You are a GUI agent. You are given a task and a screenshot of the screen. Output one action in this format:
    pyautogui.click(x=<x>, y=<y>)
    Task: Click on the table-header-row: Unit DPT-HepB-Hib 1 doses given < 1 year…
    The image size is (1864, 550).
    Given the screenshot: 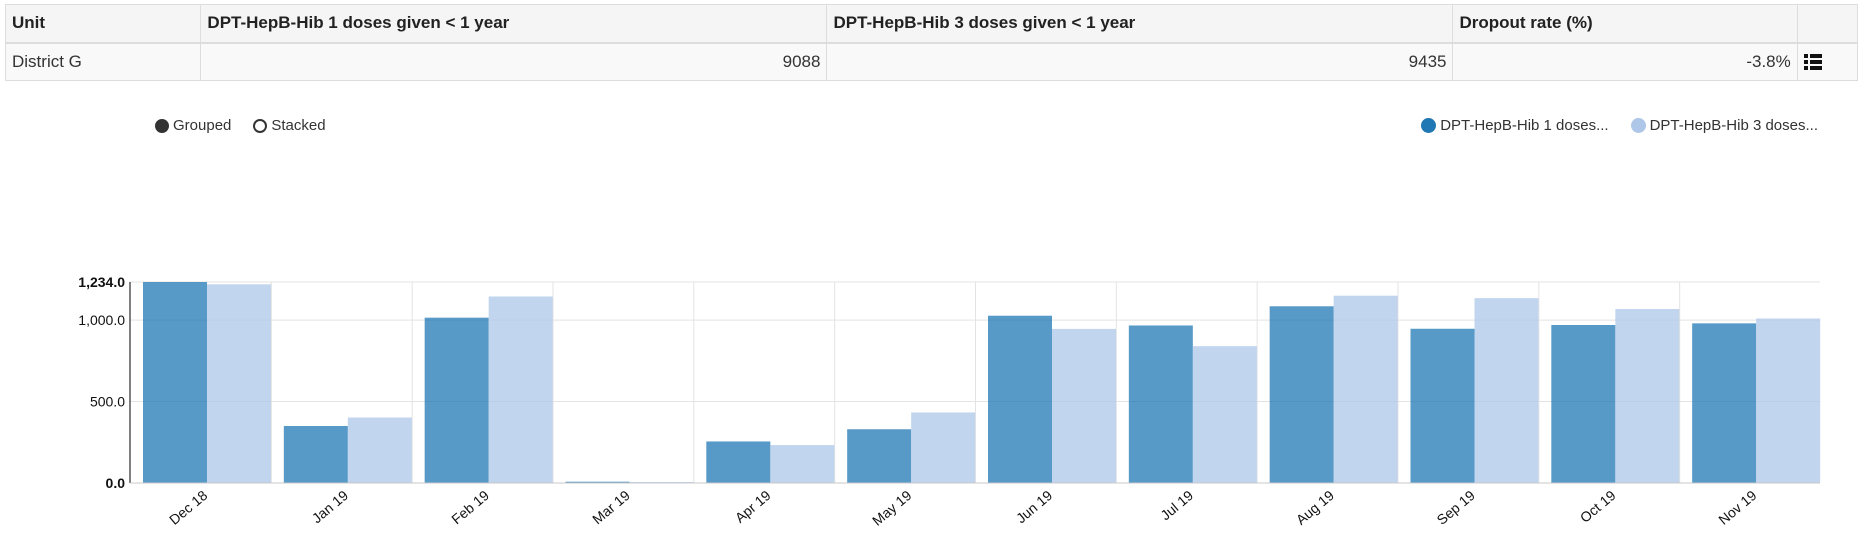 What is the action you would take?
    pyautogui.click(x=931, y=24)
    